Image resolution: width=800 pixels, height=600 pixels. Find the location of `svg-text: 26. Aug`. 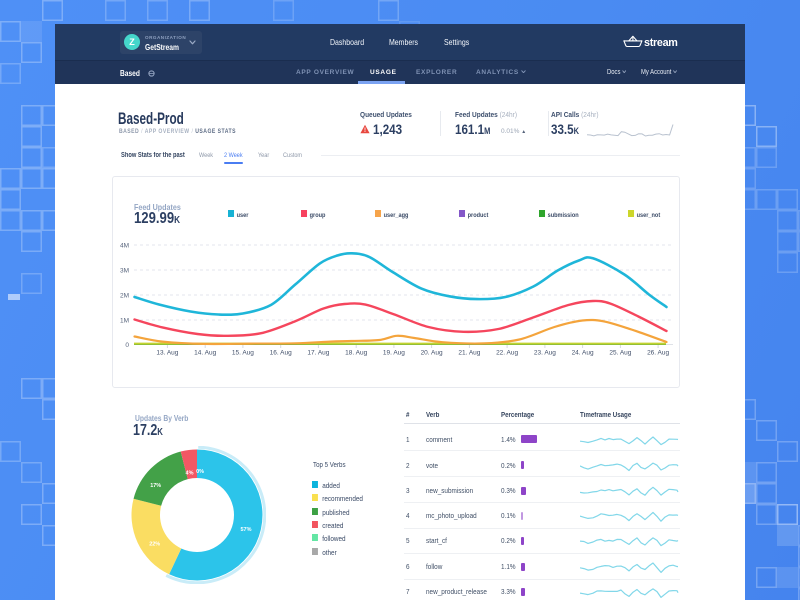

svg-text: 26. Aug is located at coordinates (658, 353).